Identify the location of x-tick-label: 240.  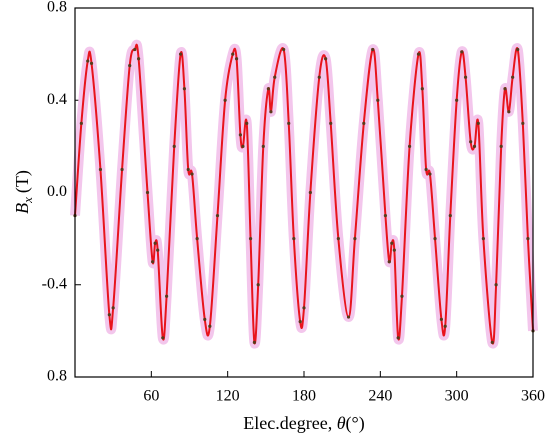
(380, 396).